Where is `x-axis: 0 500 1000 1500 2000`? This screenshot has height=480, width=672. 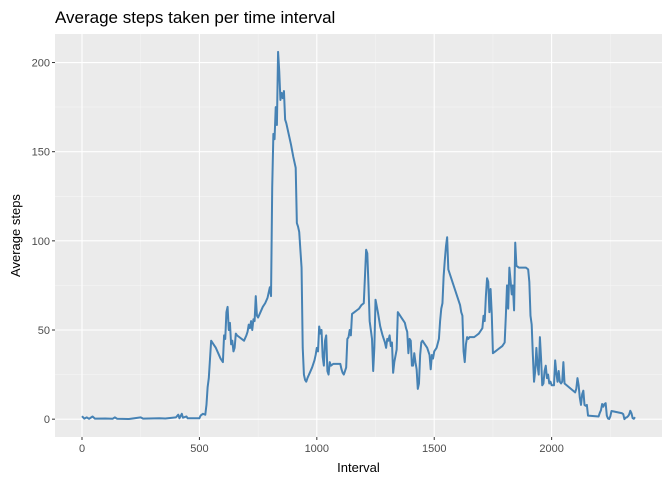 x-axis: 0 500 1000 1500 2000 is located at coordinates (321, 446).